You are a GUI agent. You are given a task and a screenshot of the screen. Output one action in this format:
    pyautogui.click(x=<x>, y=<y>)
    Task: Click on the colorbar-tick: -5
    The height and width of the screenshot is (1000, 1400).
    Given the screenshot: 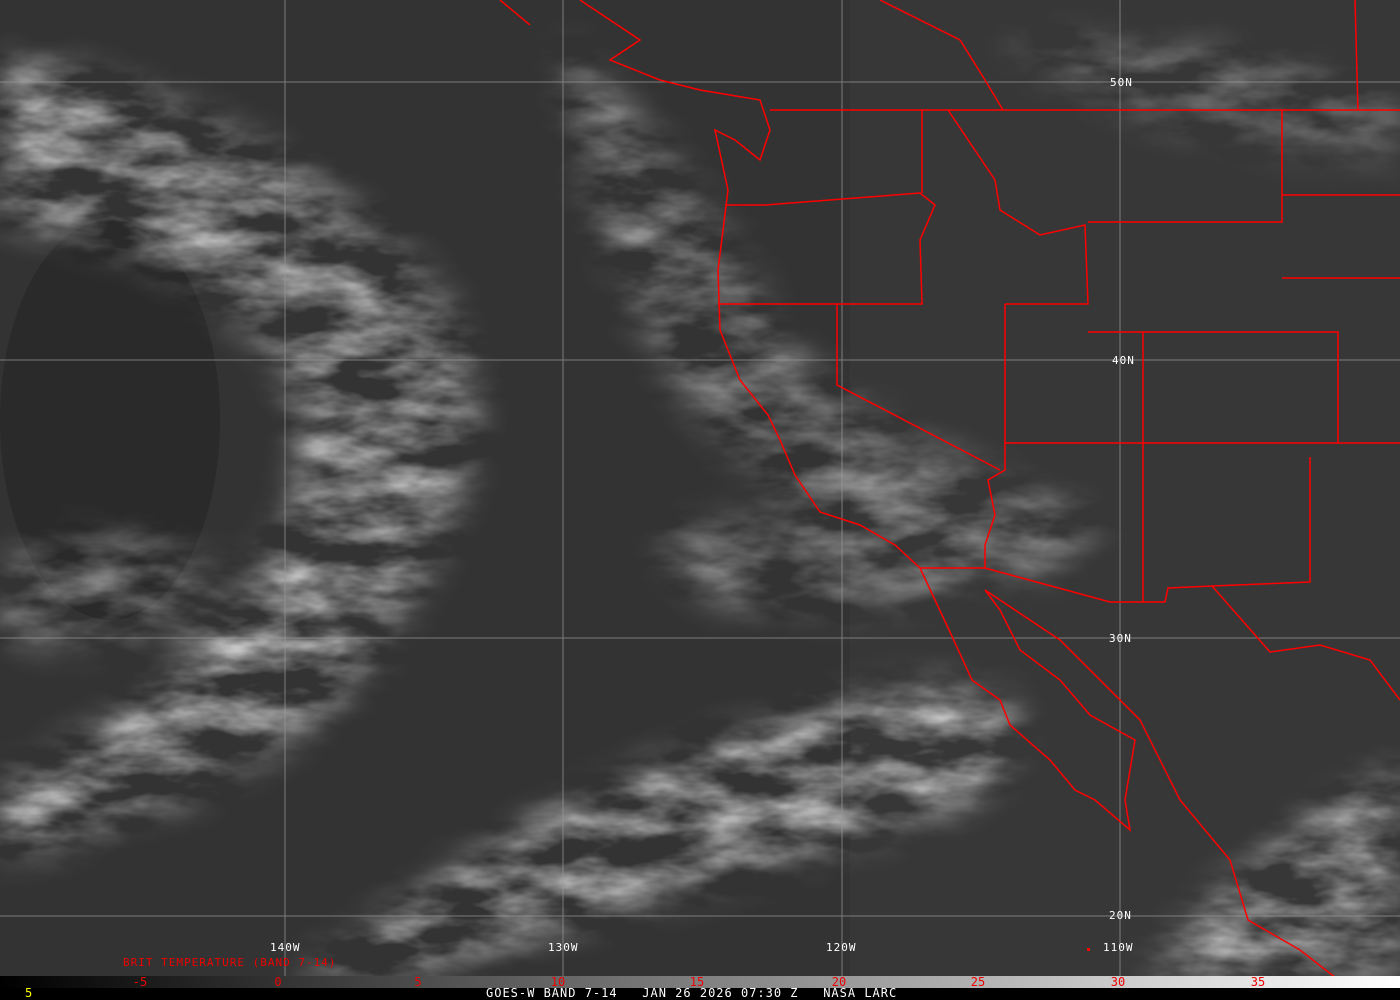 What is the action you would take?
    pyautogui.click(x=140, y=982)
    